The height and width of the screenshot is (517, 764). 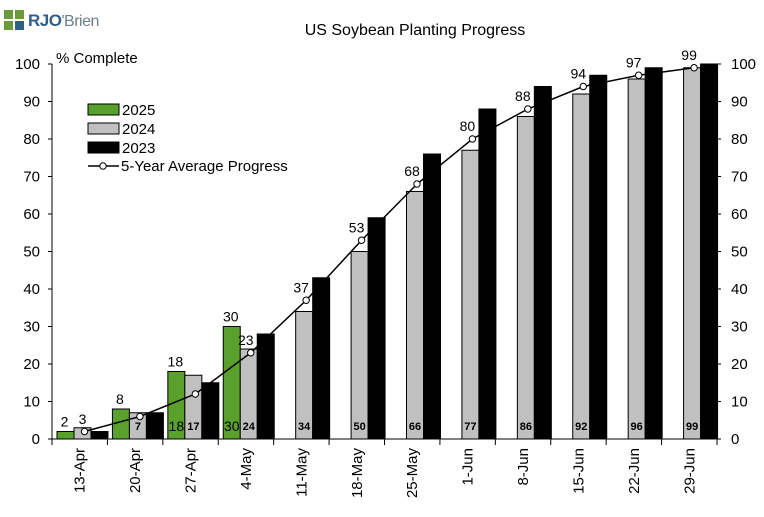 What do you see at coordinates (31, 177) in the screenshot?
I see `y-tick-label-left: 70` at bounding box center [31, 177].